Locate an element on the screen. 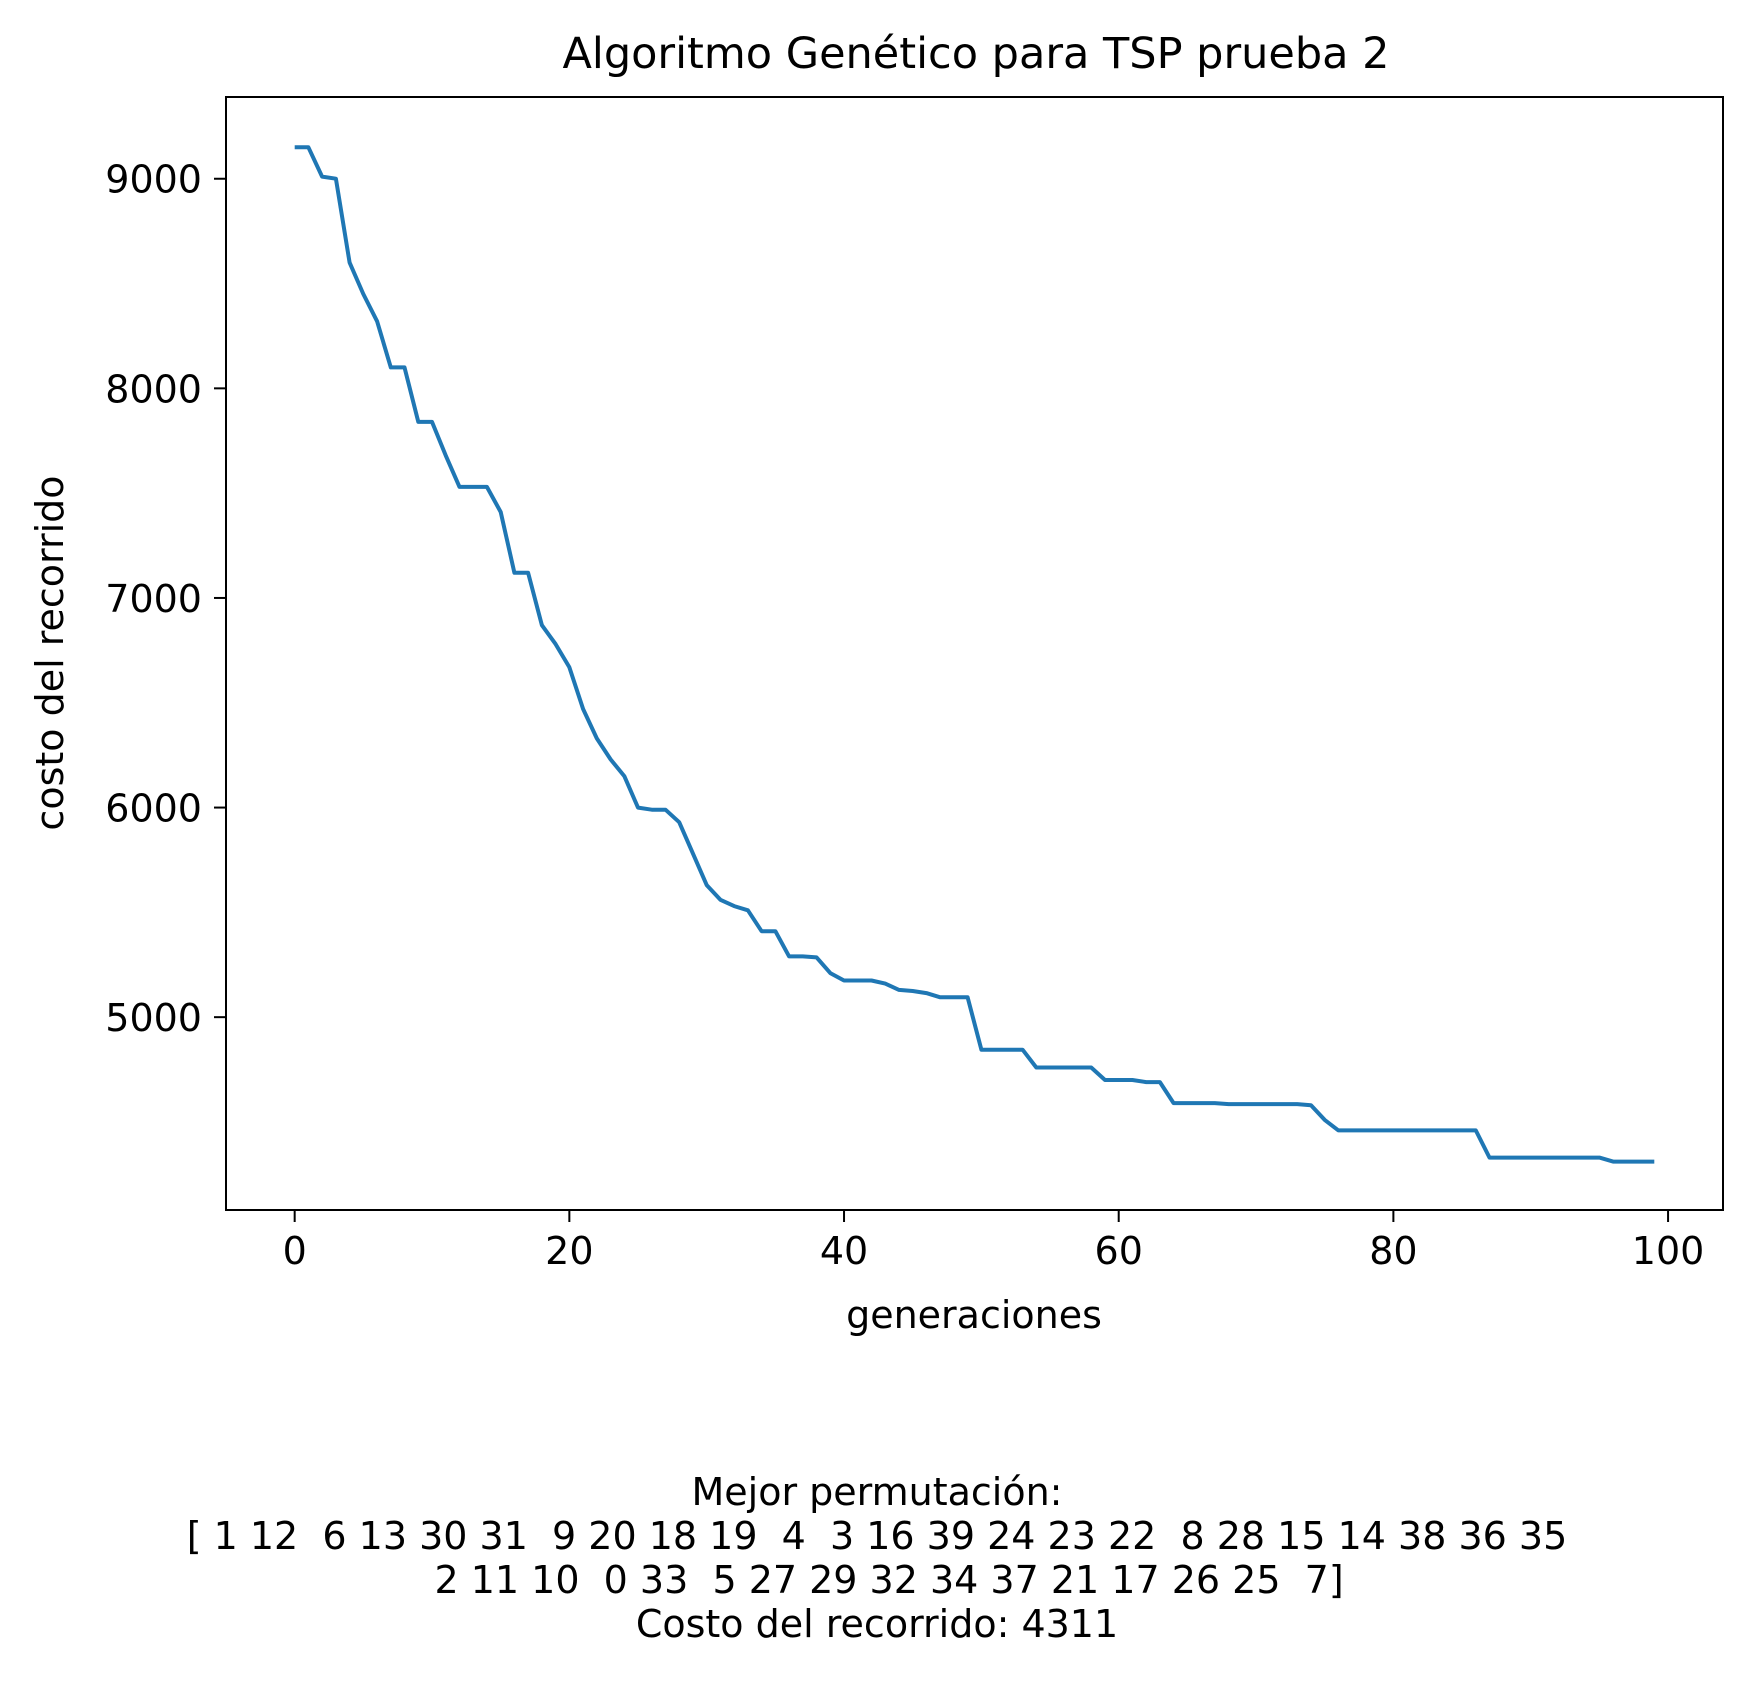  caption-best-permutation-label: Mejor permutación: is located at coordinates (877, 1492).